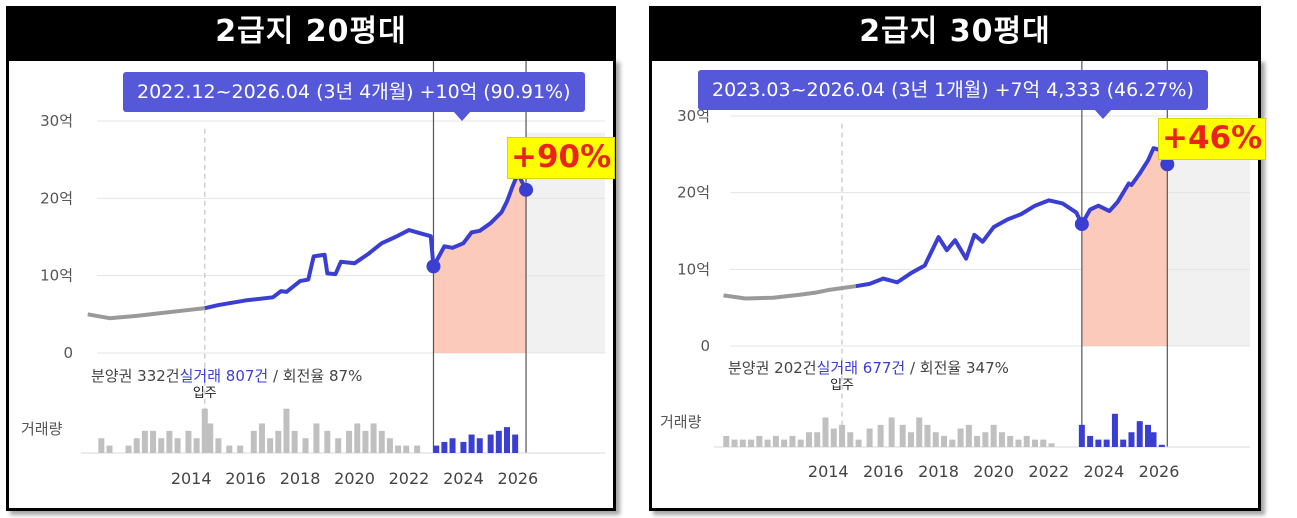  Describe the element at coordinates (1081, 224) in the screenshot. I see `range-start-dot` at that location.